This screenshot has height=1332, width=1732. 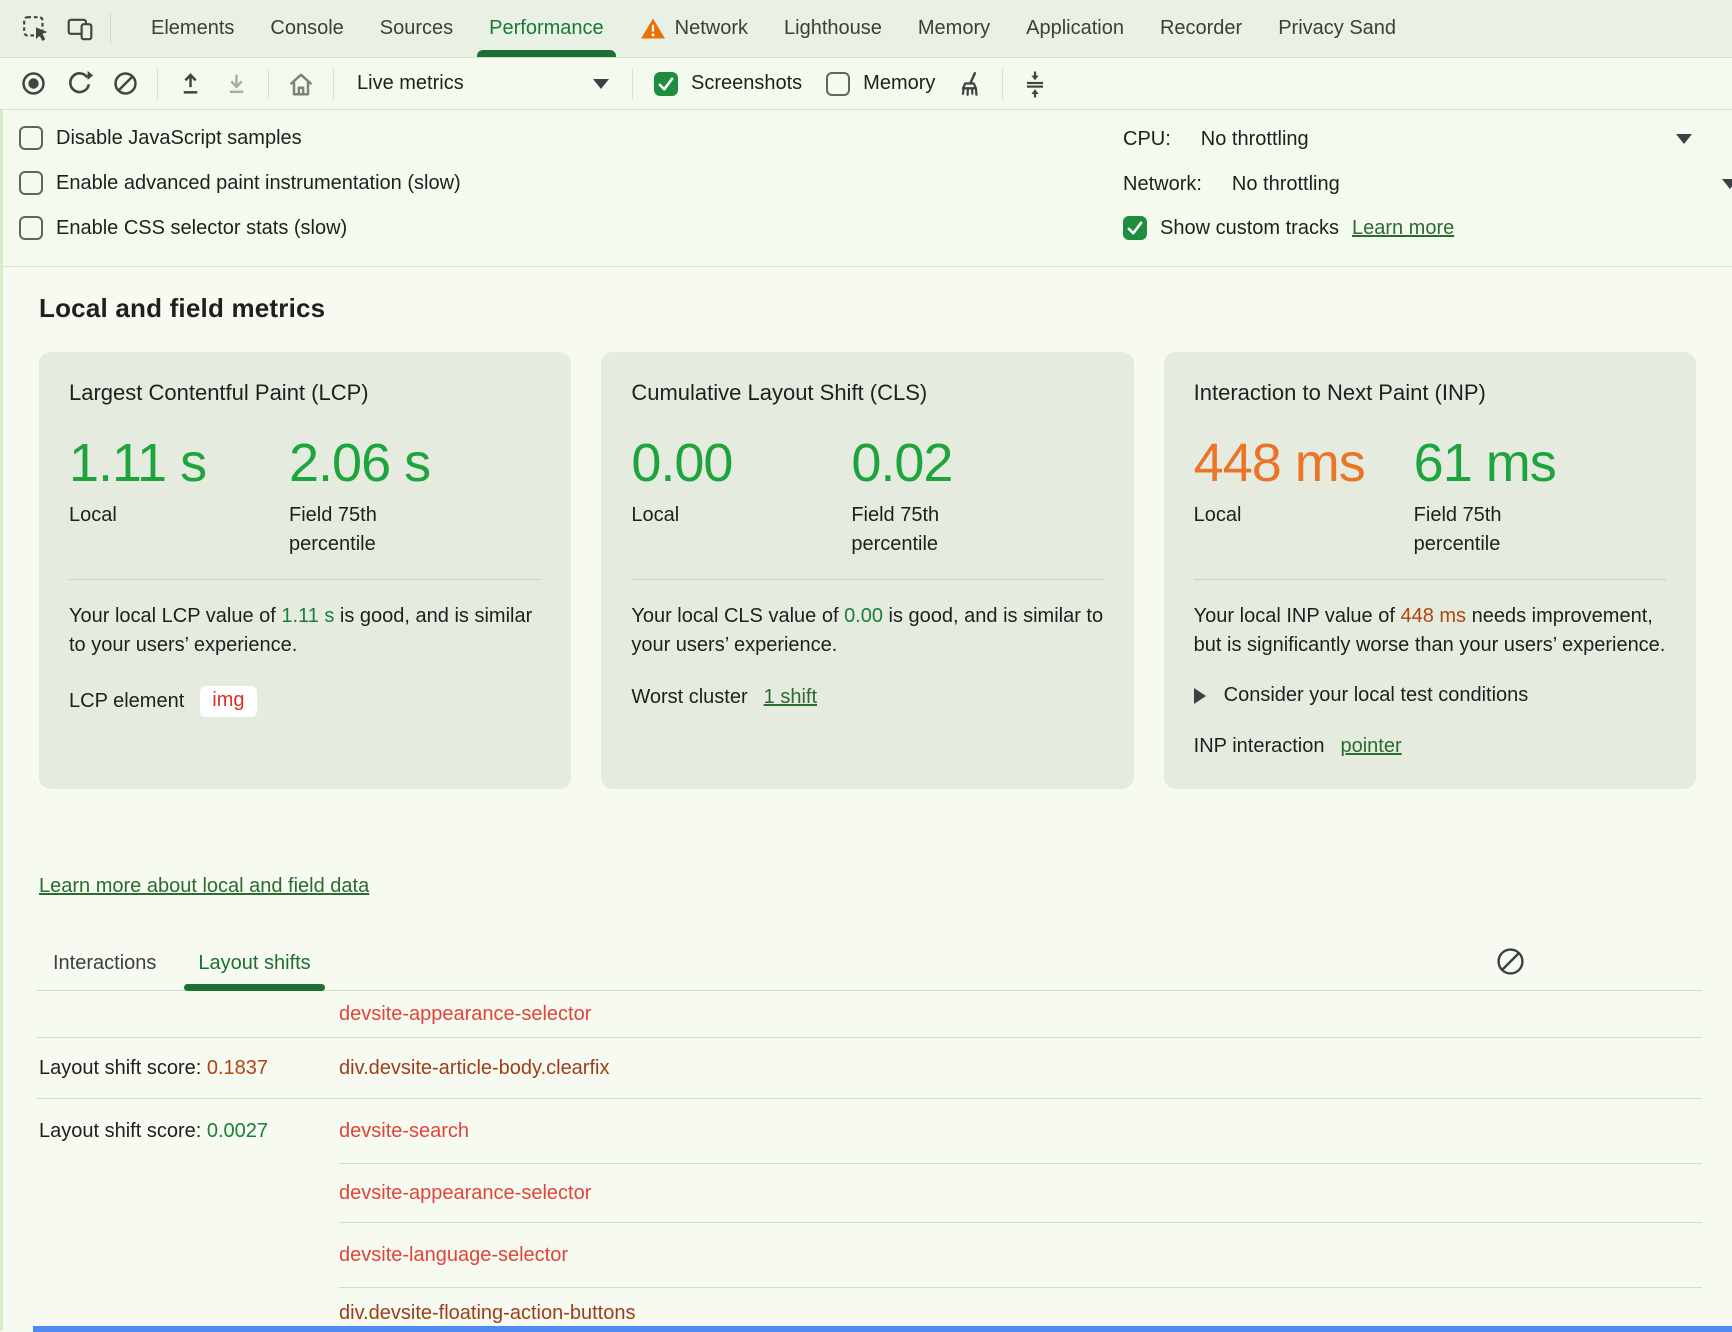 What do you see at coordinates (192, 28) in the screenshot?
I see `tab-elements: Elements` at bounding box center [192, 28].